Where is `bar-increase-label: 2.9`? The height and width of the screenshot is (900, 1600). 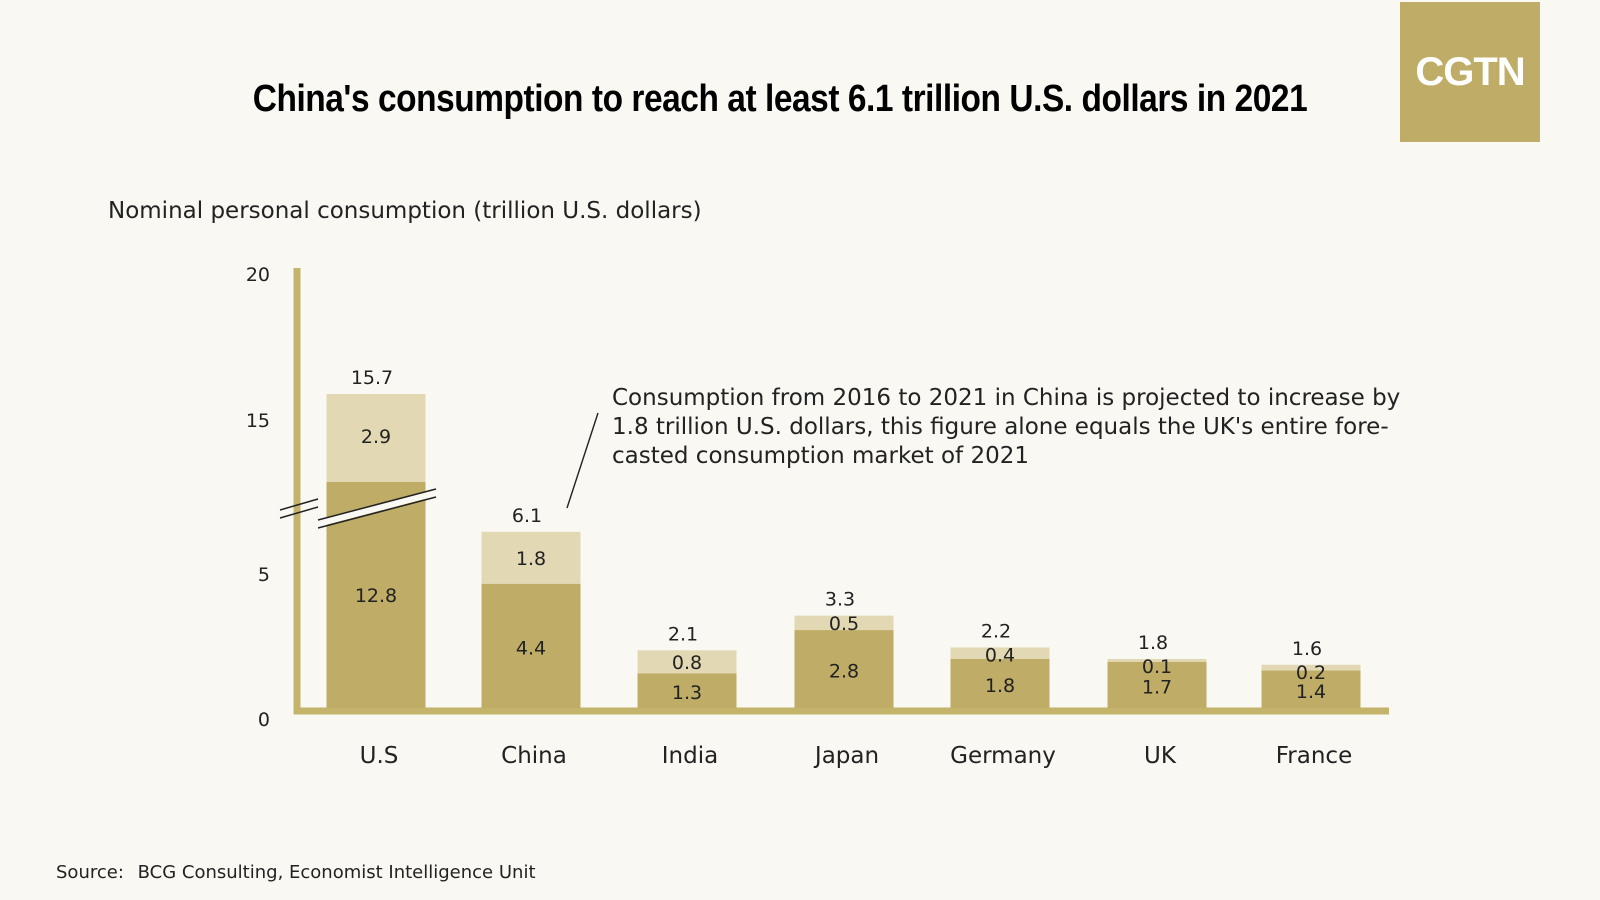
bar-increase-label: 2.9 is located at coordinates (376, 437).